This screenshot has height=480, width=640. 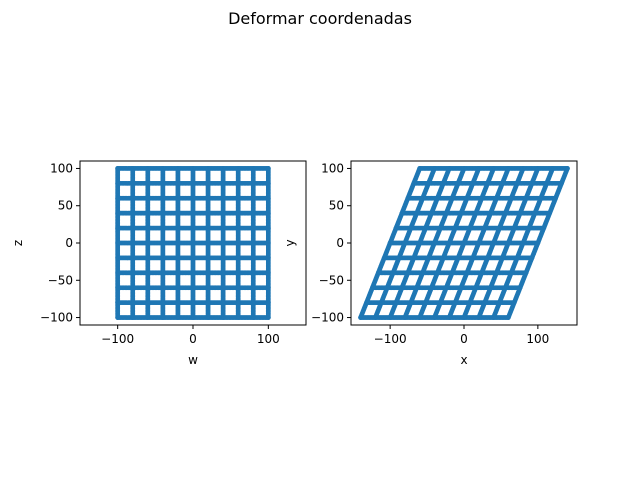 I want to click on left-x-axis-label: w, so click(x=193, y=360).